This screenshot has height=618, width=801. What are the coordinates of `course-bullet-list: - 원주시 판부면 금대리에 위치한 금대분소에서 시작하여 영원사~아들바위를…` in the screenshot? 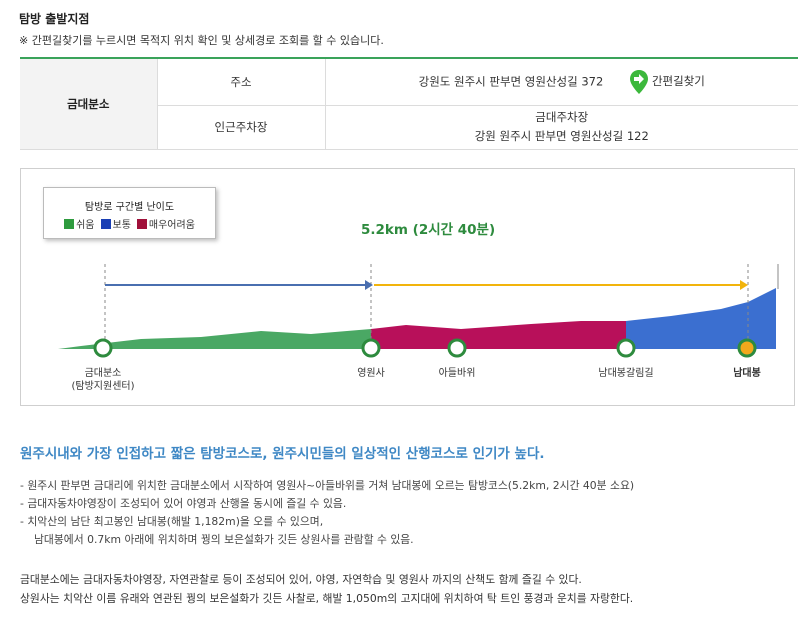 It's located at (327, 513).